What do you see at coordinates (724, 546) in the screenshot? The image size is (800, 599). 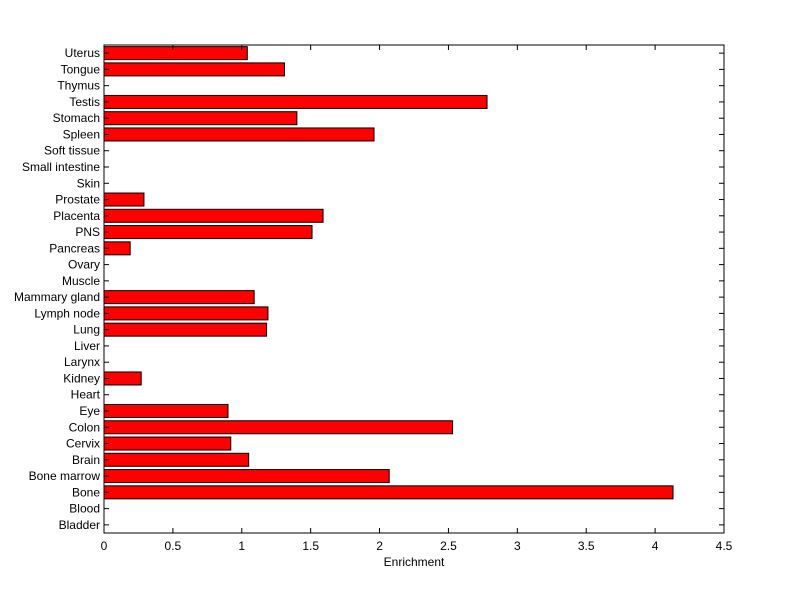 I see `x-tick-label: 4.5` at bounding box center [724, 546].